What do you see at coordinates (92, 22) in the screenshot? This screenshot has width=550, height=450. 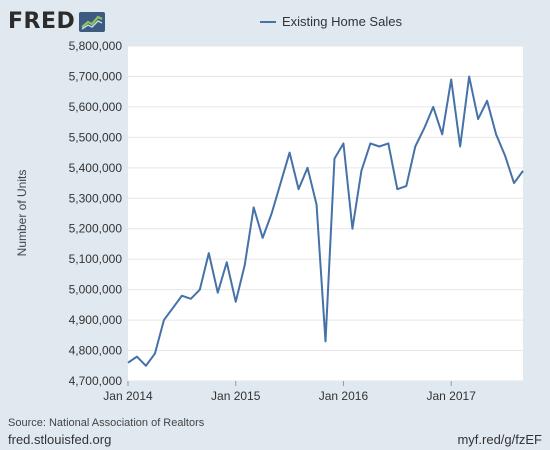 I see `chart-trend-icon` at bounding box center [92, 22].